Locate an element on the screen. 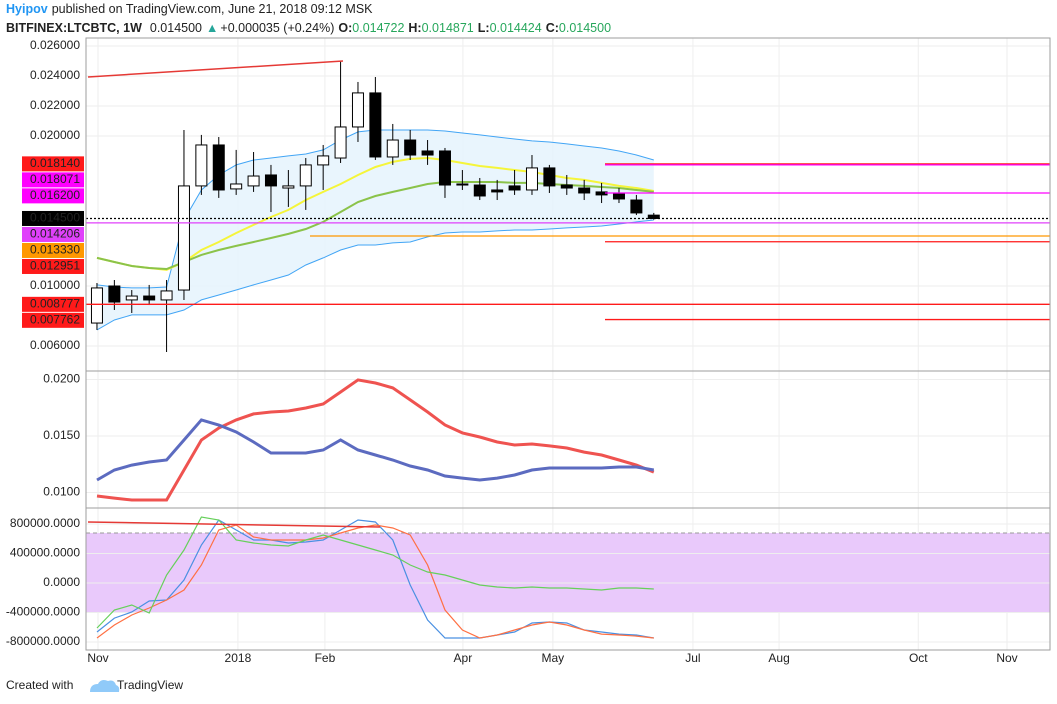 The image size is (1057, 704). price-label: 0.014500 is located at coordinates (55, 218).